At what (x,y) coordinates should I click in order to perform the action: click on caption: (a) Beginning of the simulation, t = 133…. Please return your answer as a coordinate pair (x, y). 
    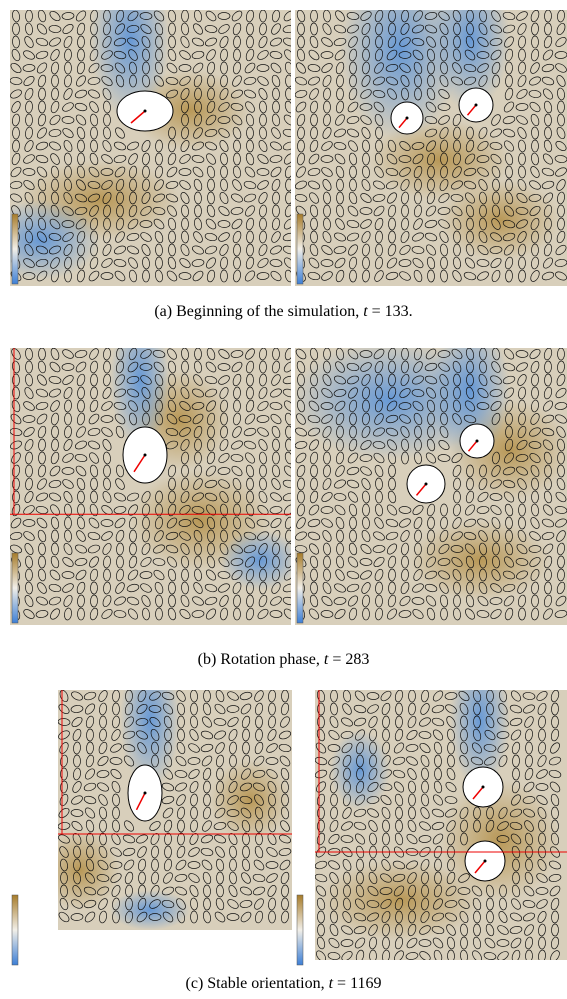
    Looking at the image, I should click on (283, 312).